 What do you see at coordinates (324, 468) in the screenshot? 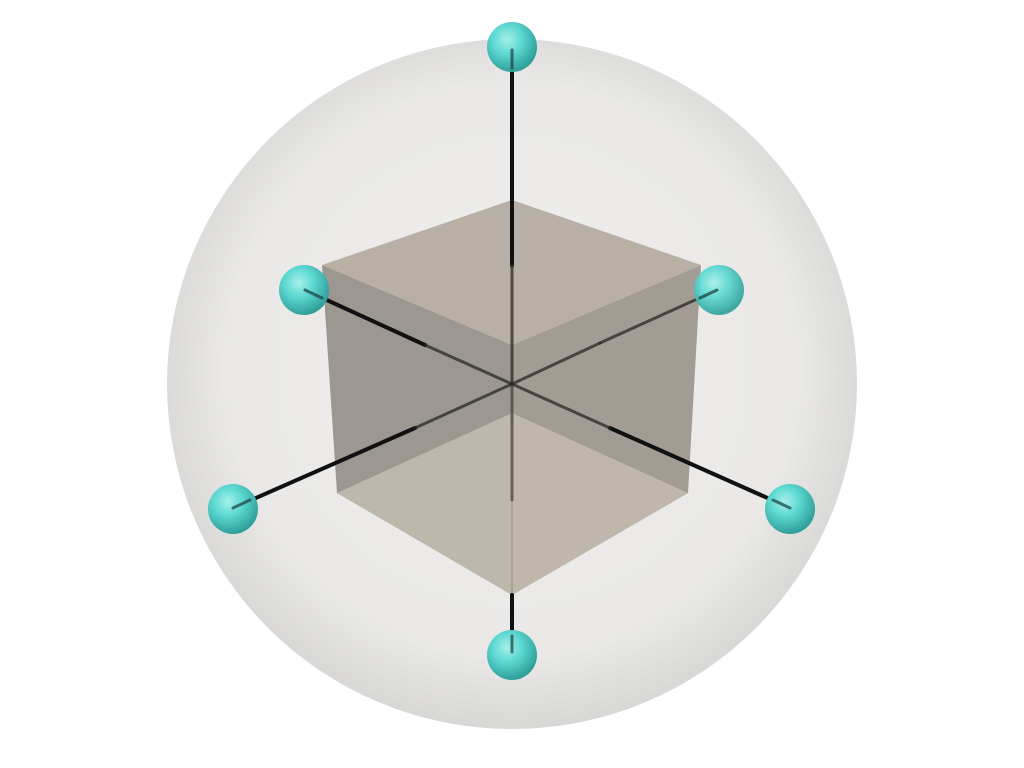
I see `axis-lower-left-outer` at bounding box center [324, 468].